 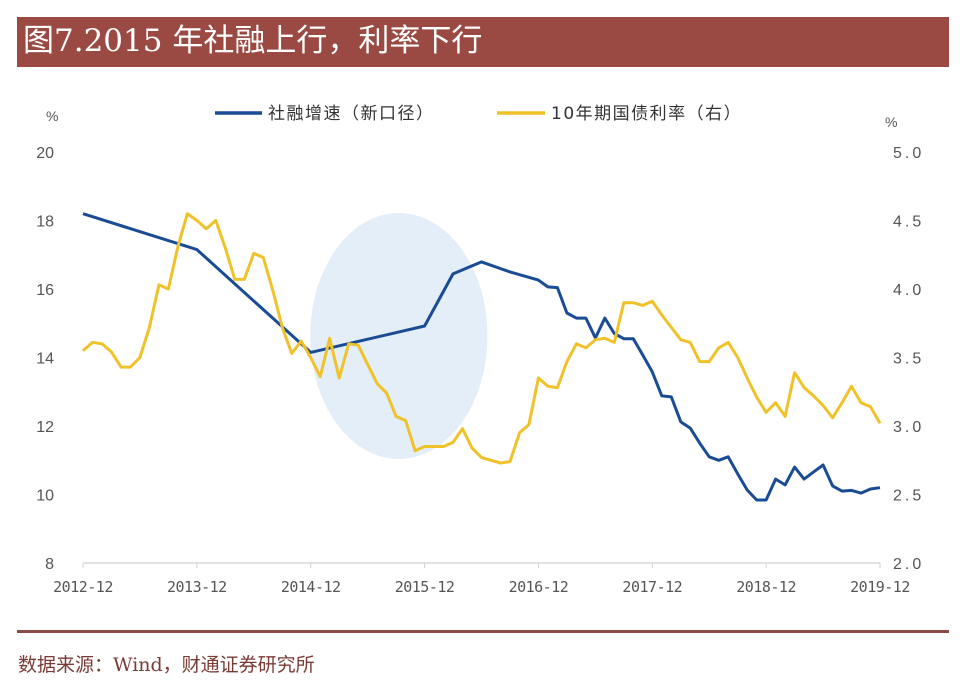 I want to click on highlight-ellipse, so click(x=399, y=336).